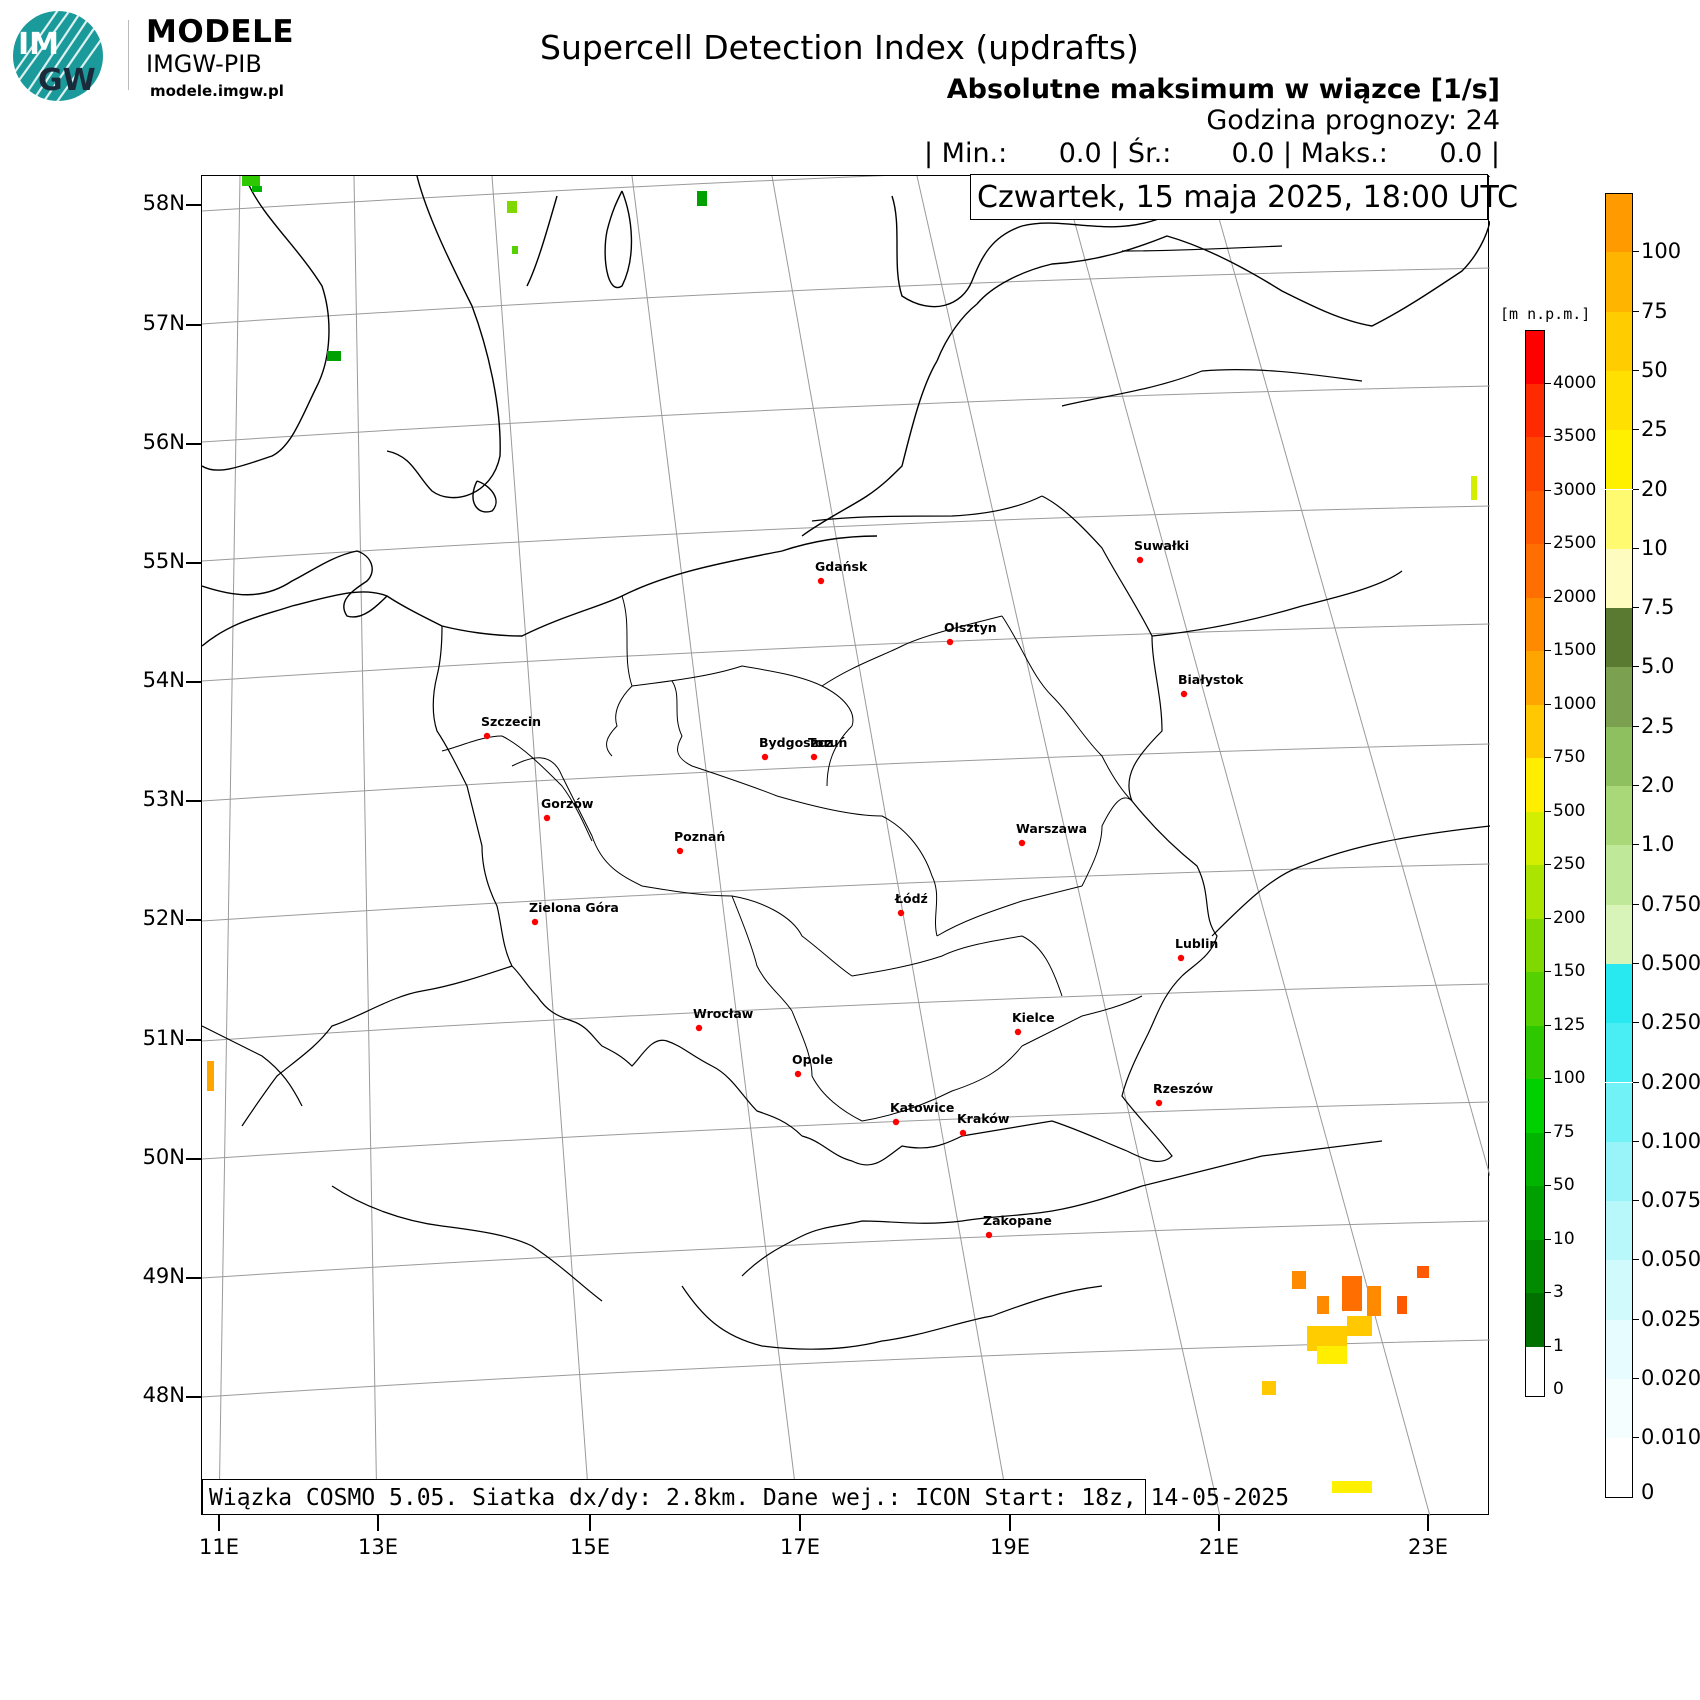  What do you see at coordinates (1233, 273) in the screenshot?
I see `coast-baltic-states` at bounding box center [1233, 273].